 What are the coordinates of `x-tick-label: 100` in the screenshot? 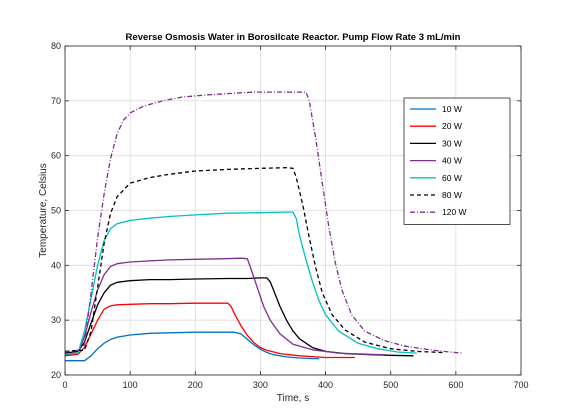 It's located at (130, 385).